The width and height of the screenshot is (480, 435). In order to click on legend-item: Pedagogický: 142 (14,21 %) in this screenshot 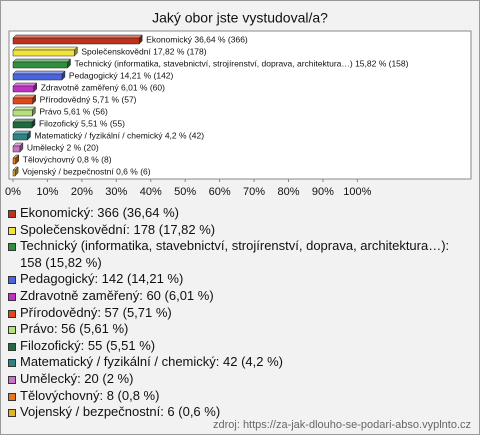, I will do `click(240, 279)`.